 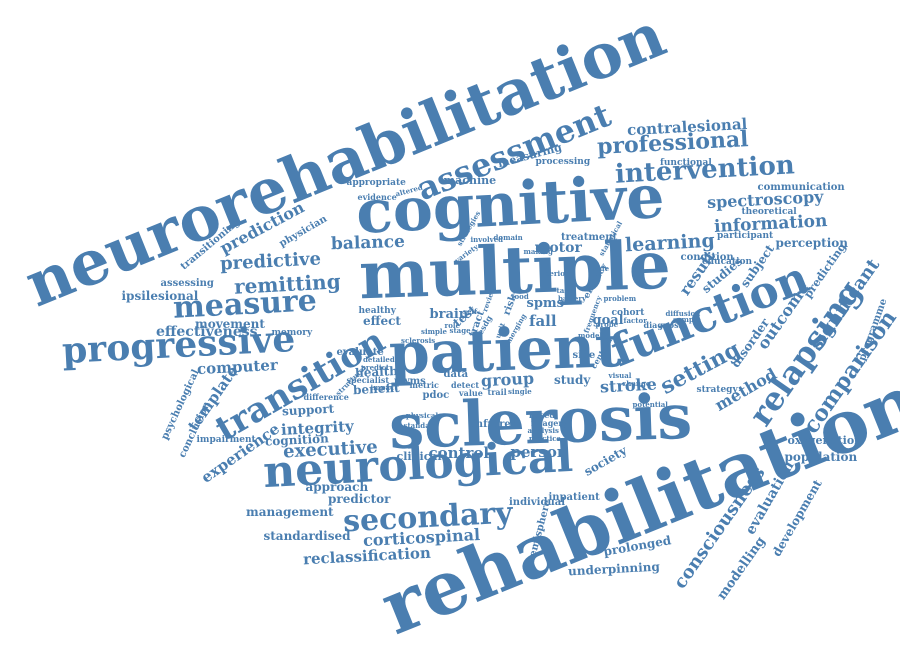 What do you see at coordinates (620, 375) in the screenshot?
I see `cloud-word: visual` at bounding box center [620, 375].